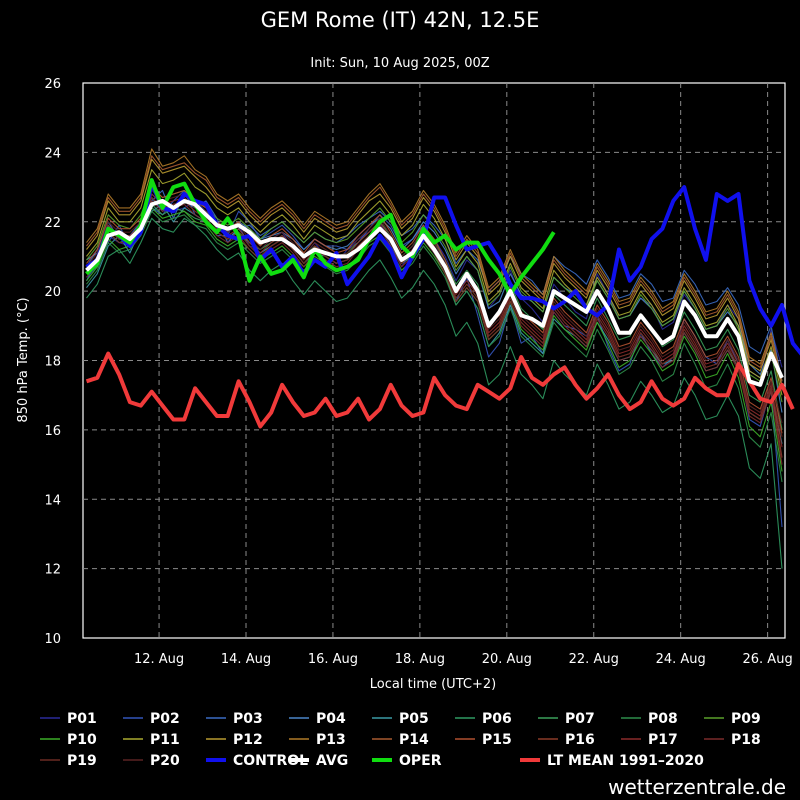  Describe the element at coordinates (400, 20) in the screenshot. I see `chart-title: GEM Rome (IT) 42N, 12.5E` at that location.